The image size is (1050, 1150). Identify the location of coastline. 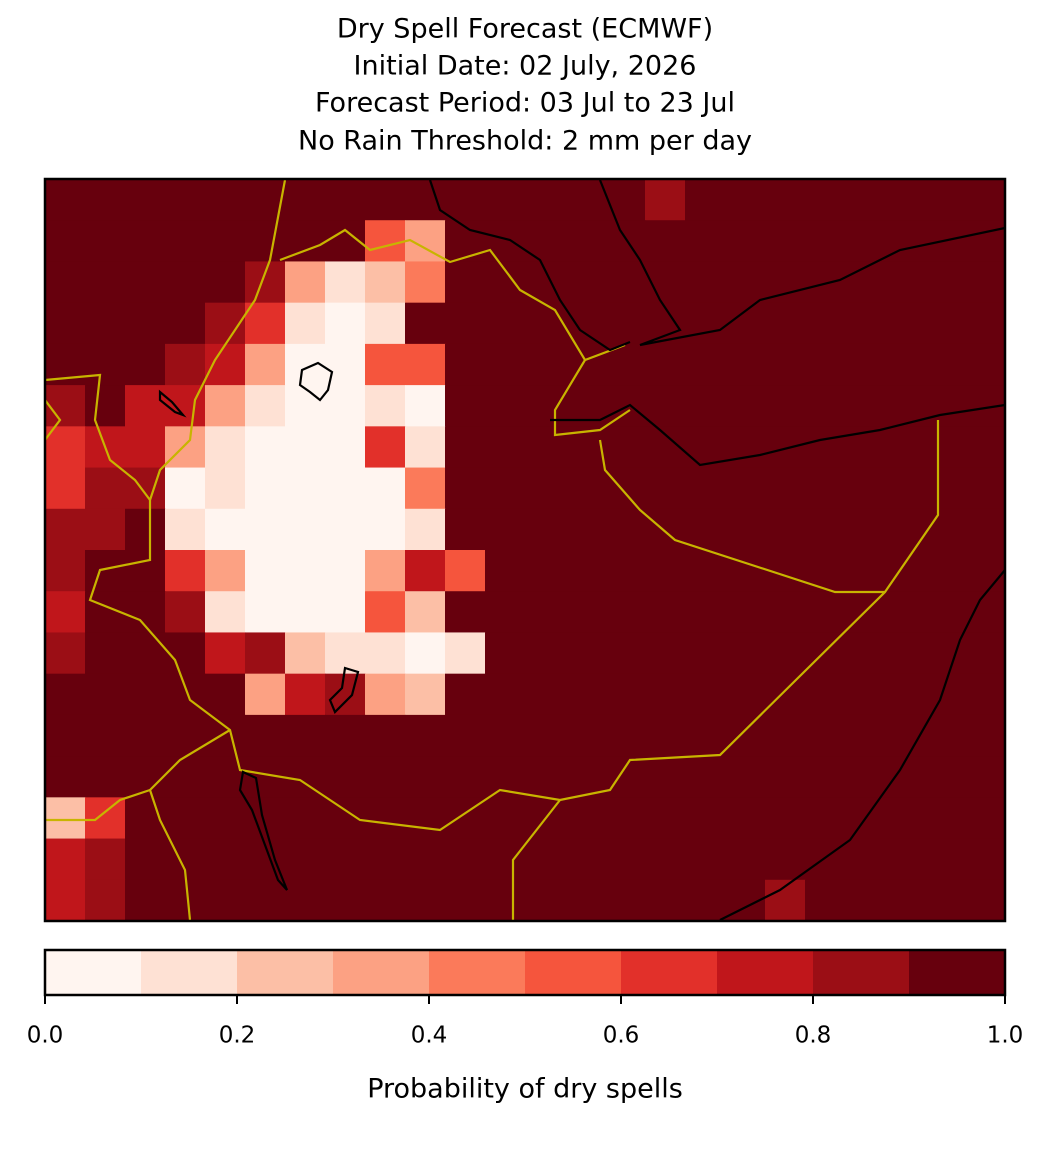
(777, 435).